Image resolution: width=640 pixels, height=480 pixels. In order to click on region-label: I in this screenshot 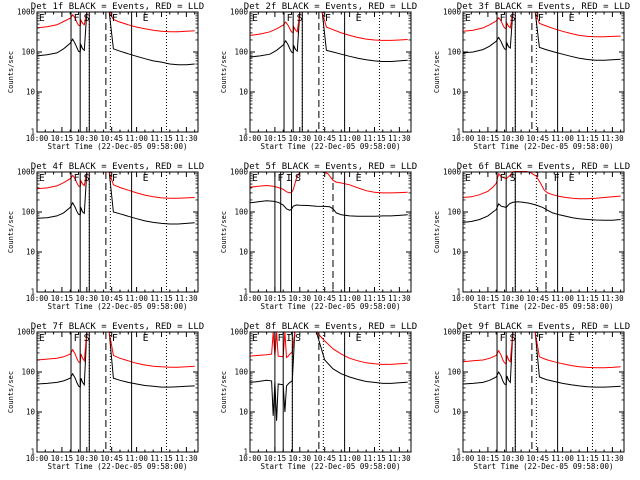, I will do `click(289, 178)`.